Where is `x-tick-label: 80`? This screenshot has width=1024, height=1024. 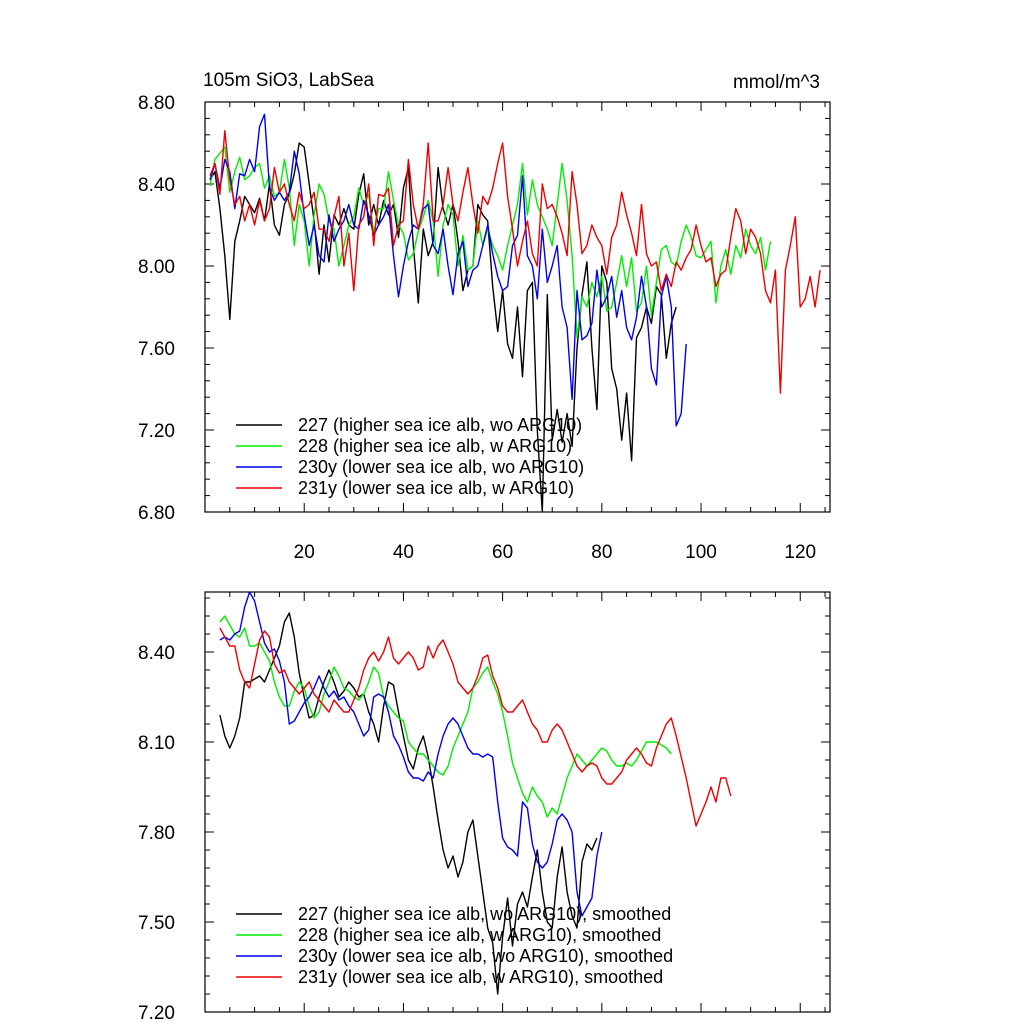 x-tick-label: 80 is located at coordinates (601, 552).